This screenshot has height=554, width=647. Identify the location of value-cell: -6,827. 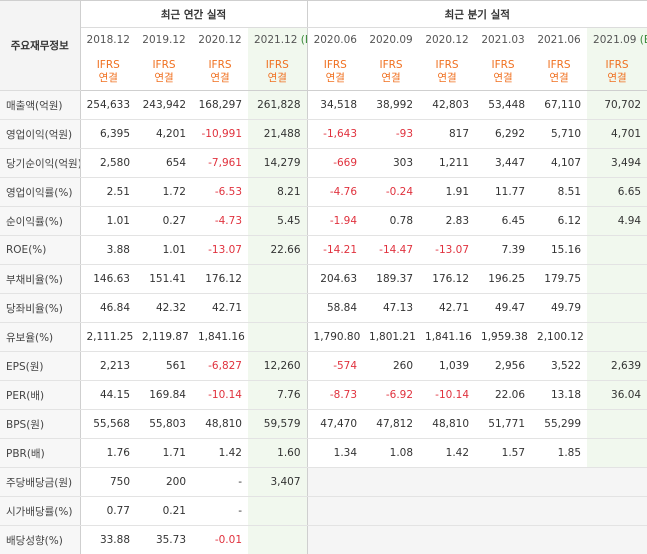
(220, 366).